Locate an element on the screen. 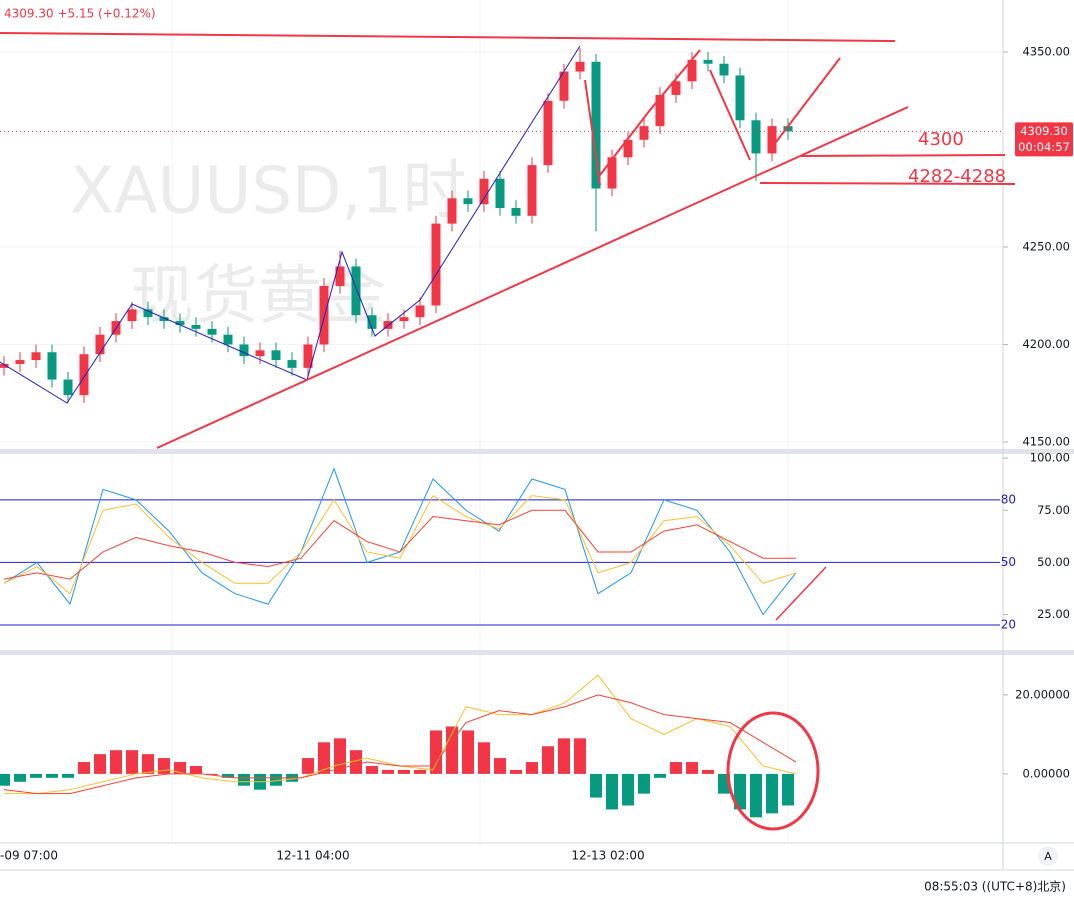  time-label: -09 07:00 is located at coordinates (29, 856).